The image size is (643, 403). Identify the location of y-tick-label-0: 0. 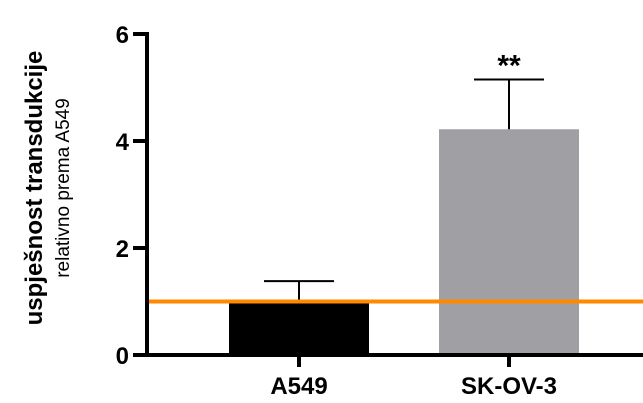
(122, 356).